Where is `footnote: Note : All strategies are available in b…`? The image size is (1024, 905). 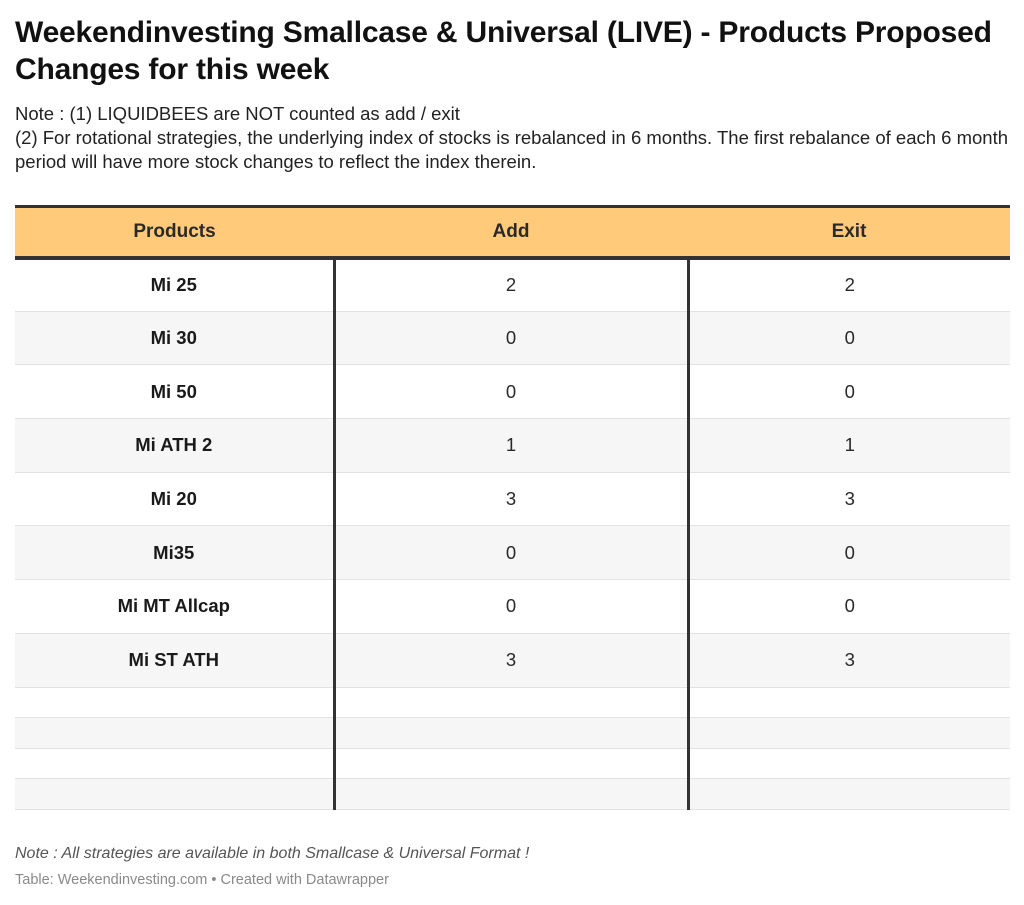
footnote: Note : All strategies are available in b… is located at coordinates (272, 853).